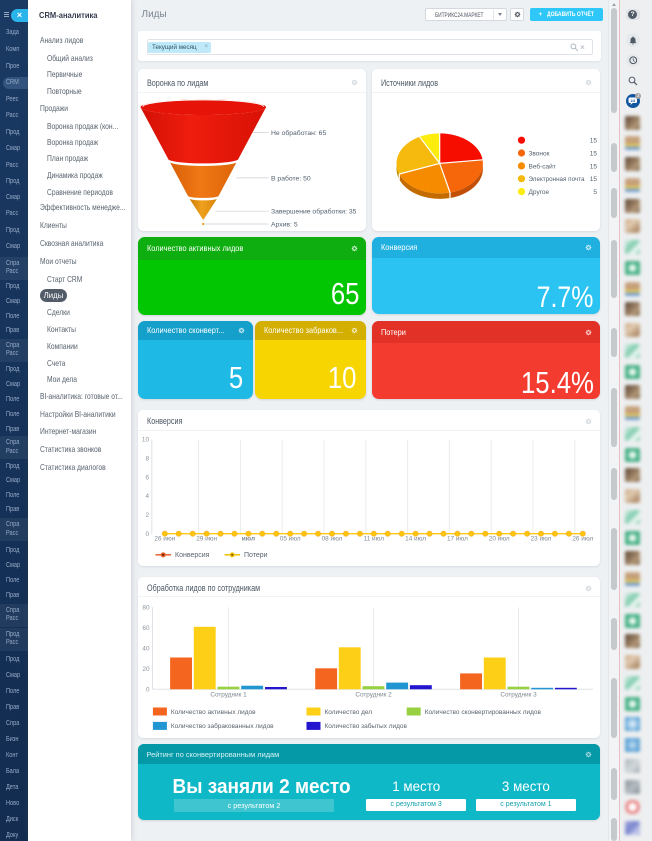 Image resolution: width=652 pixels, height=841 pixels. Describe the element at coordinates (228, 694) in the screenshot. I see `svg-text: Сотрудник 1` at that location.